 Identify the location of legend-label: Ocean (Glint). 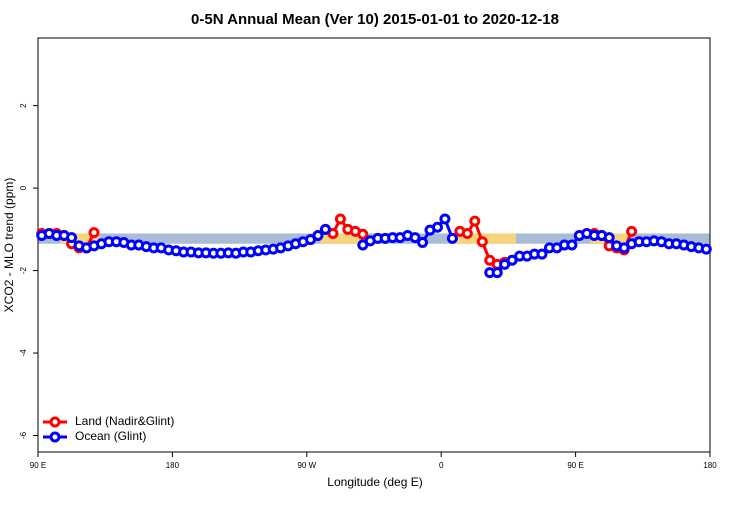
(110, 436).